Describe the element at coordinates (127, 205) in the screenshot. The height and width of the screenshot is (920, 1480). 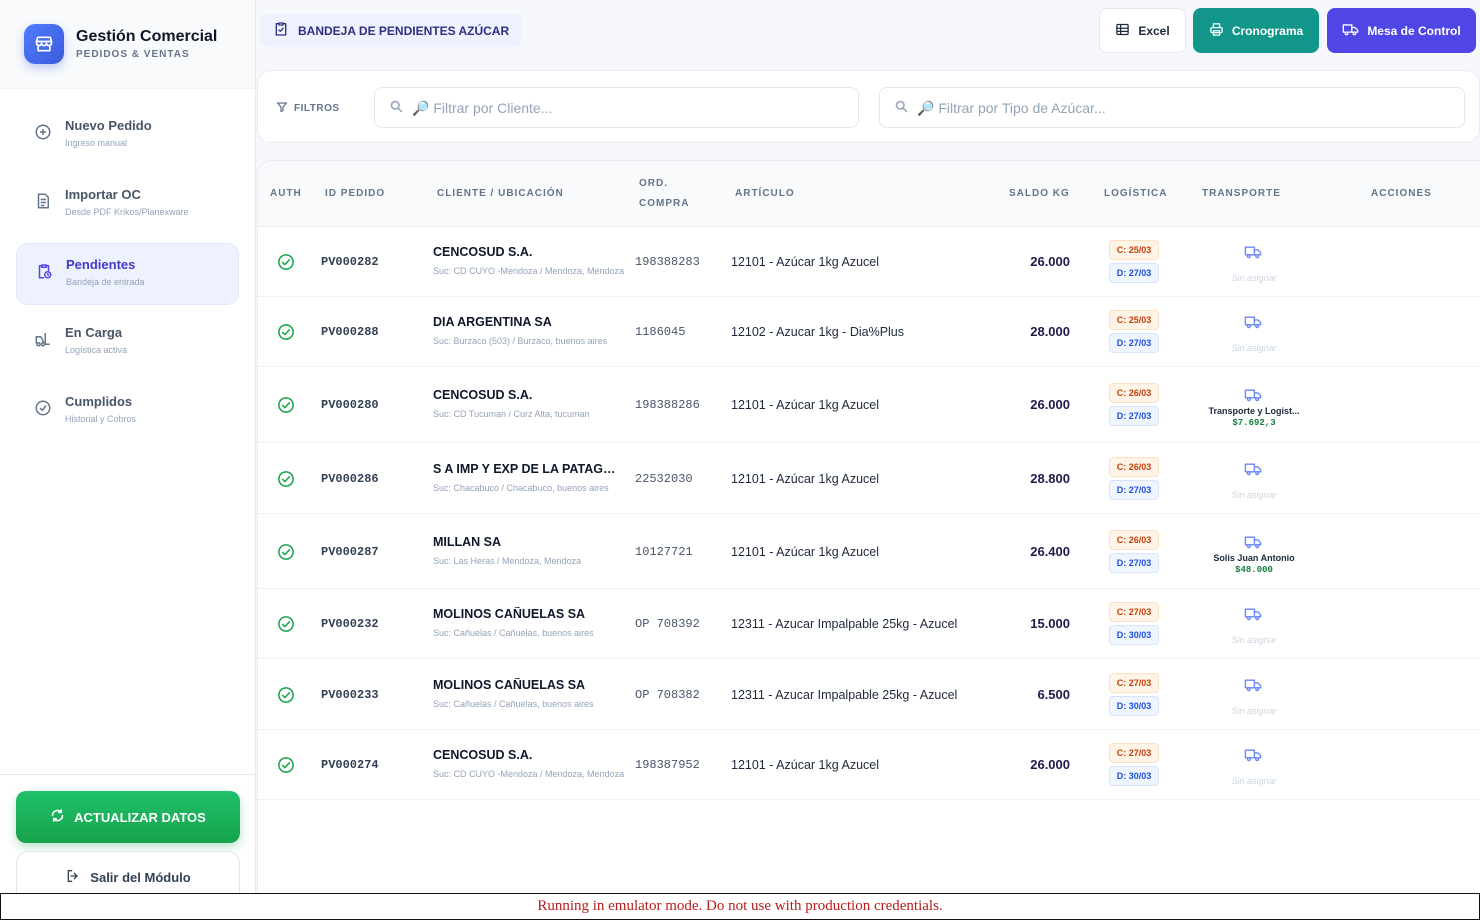
I see `sidebar-item-importar-oc: Importar OC Desde PDF Krikos/Planexware` at that location.